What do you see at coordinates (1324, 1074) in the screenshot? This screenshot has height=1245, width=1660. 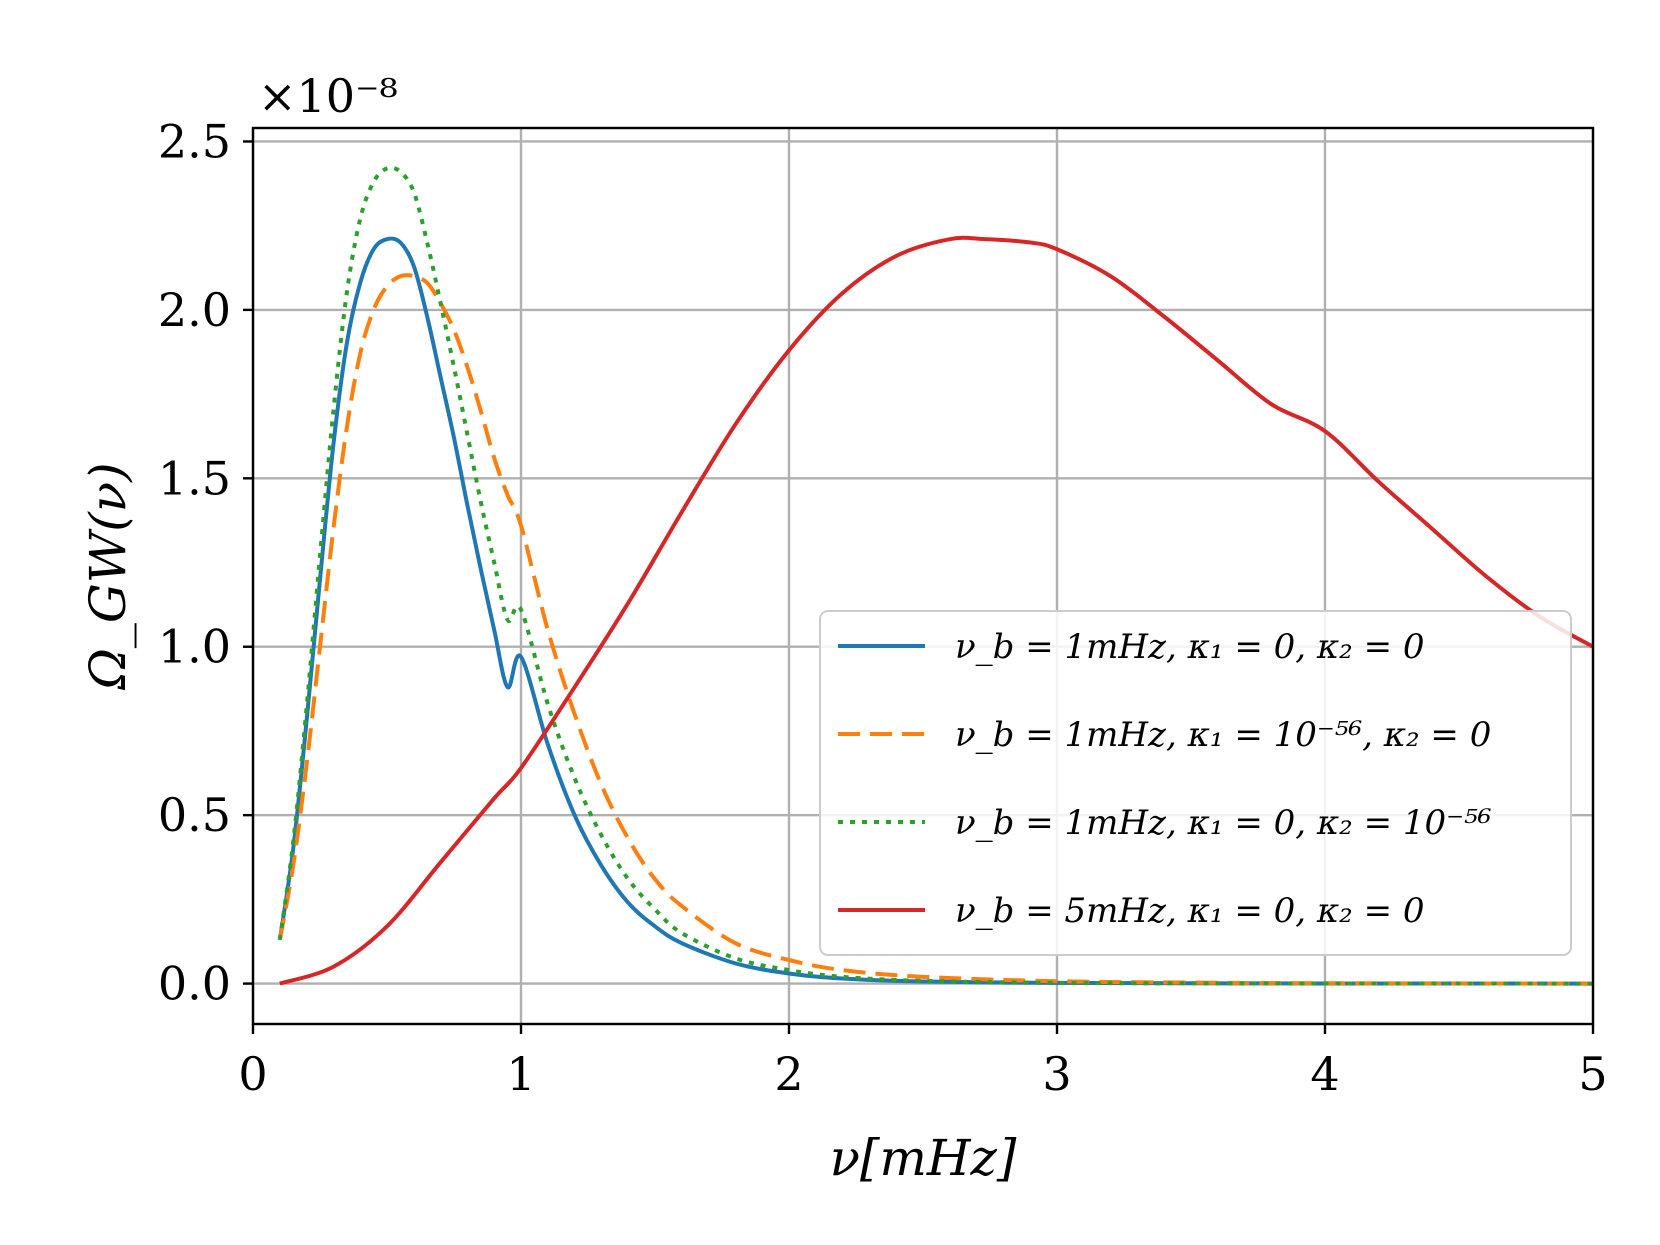 I see `x-tick-label: 4` at bounding box center [1324, 1074].